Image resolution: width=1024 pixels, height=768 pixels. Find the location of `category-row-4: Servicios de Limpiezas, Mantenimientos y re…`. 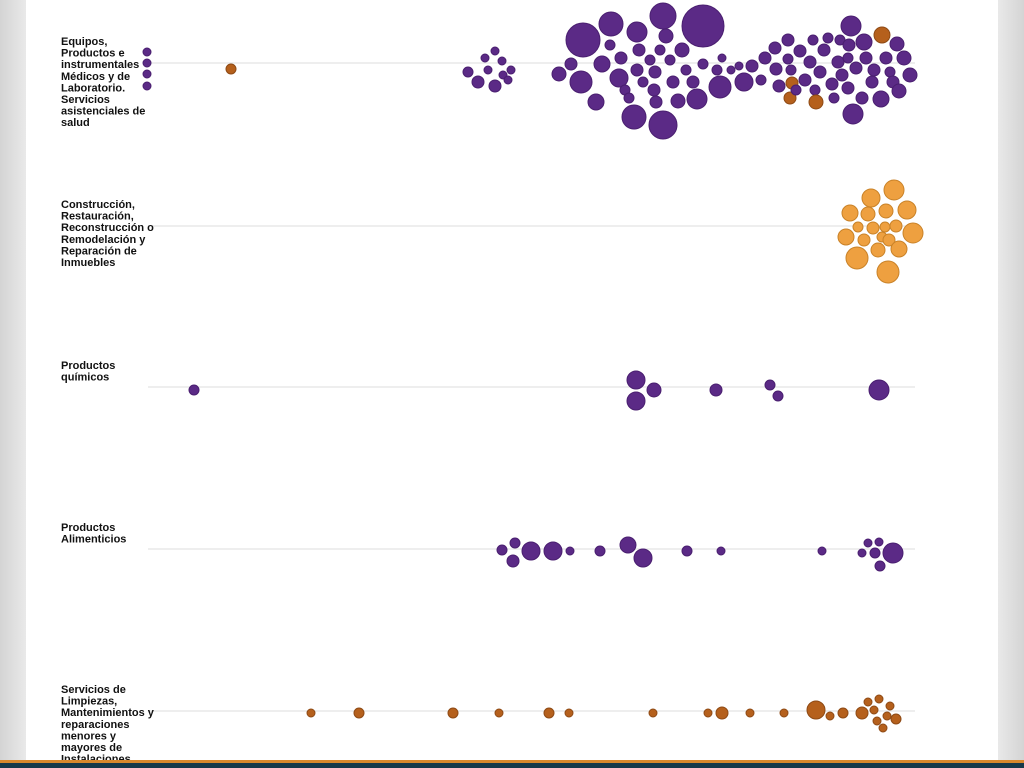

category-row-4: Servicios de Limpiezas, Mantenimientos y re… is located at coordinates (488, 725).